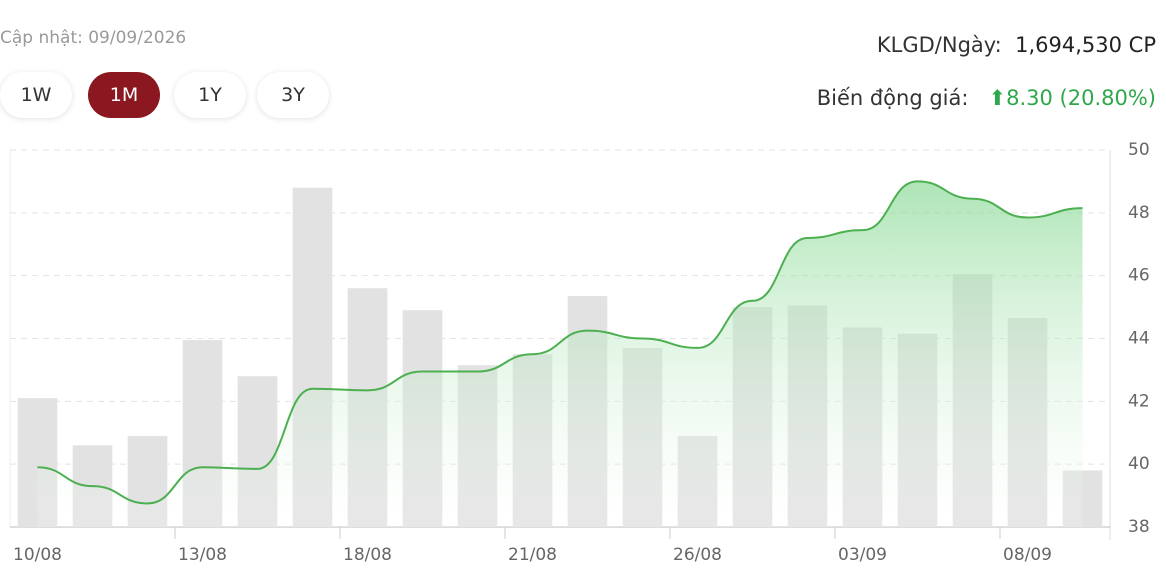 The width and height of the screenshot is (1166, 576). I want to click on y-tick-label: 46, so click(1139, 276).